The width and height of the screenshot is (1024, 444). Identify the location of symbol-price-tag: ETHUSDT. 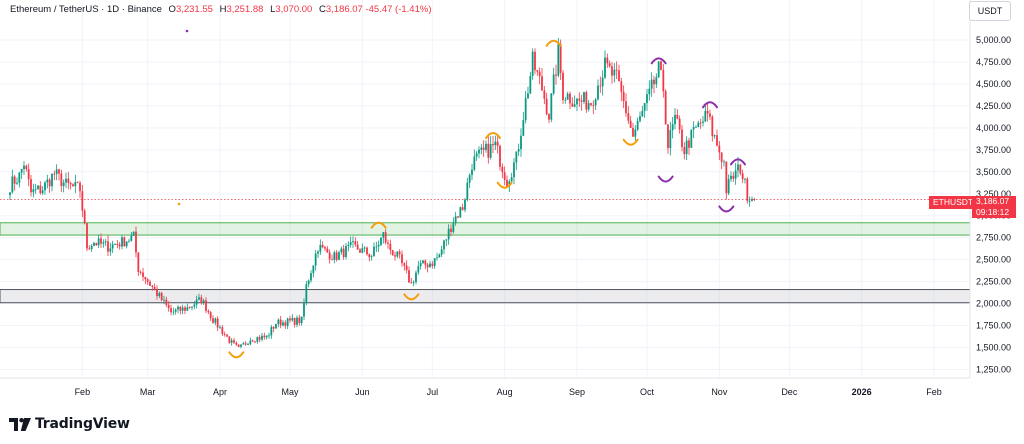
(953, 202).